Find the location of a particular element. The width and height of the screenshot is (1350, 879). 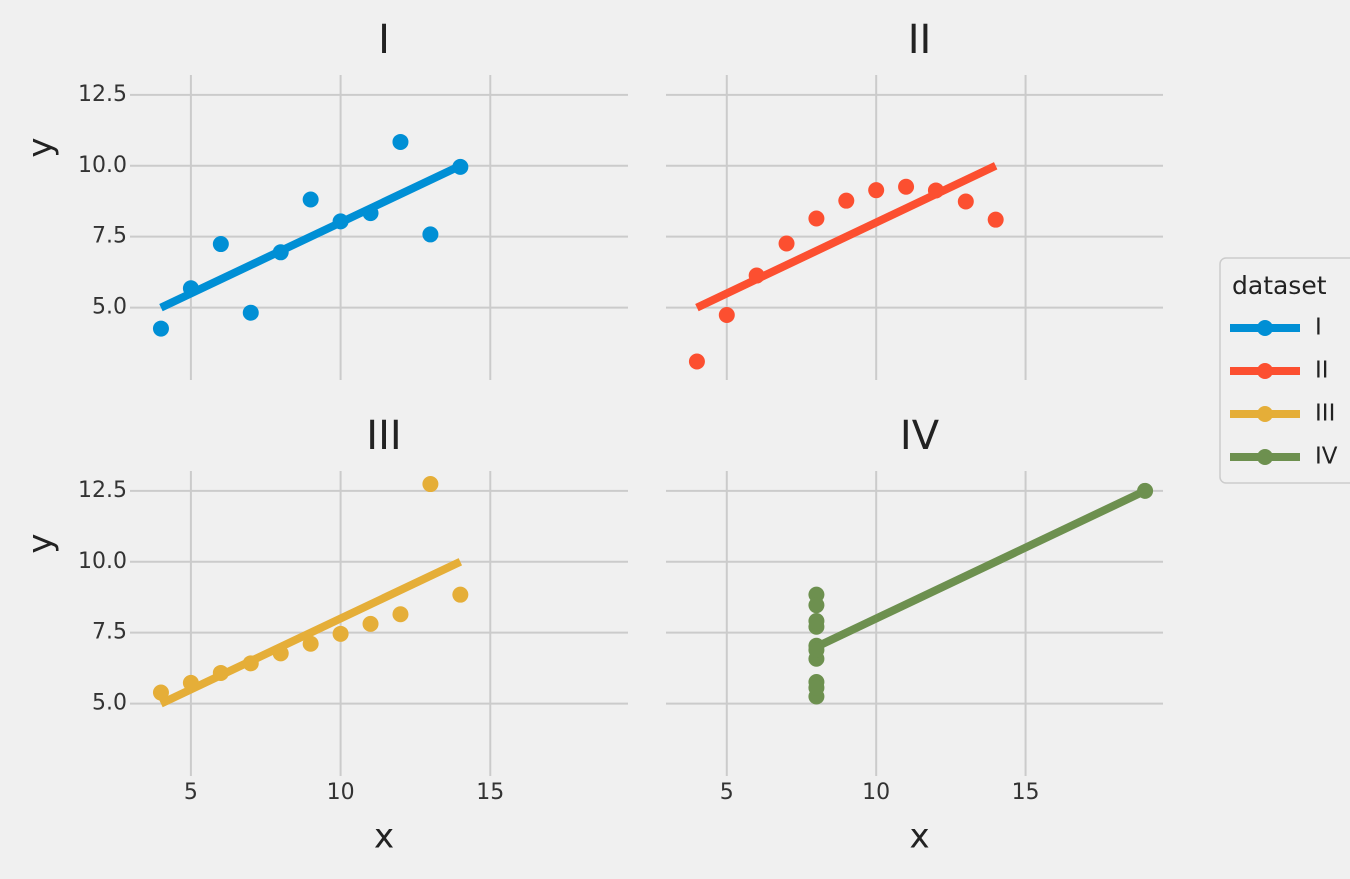

legend-label: I is located at coordinates (1318, 328).